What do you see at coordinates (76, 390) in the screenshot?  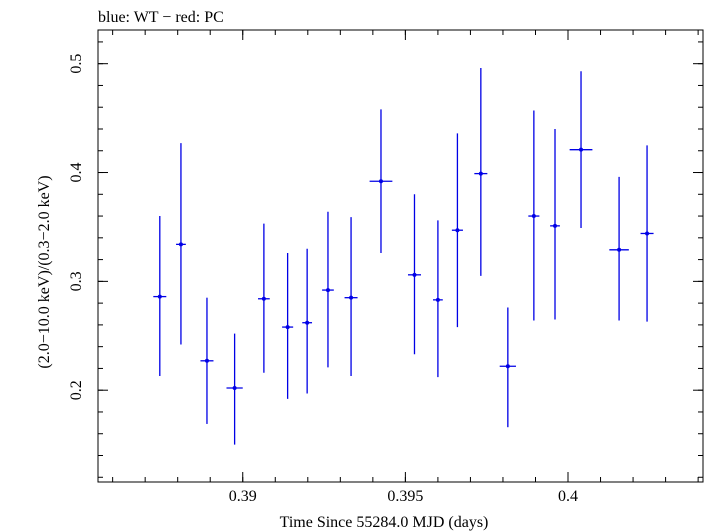 I see `y-tick-label: 0.2` at bounding box center [76, 390].